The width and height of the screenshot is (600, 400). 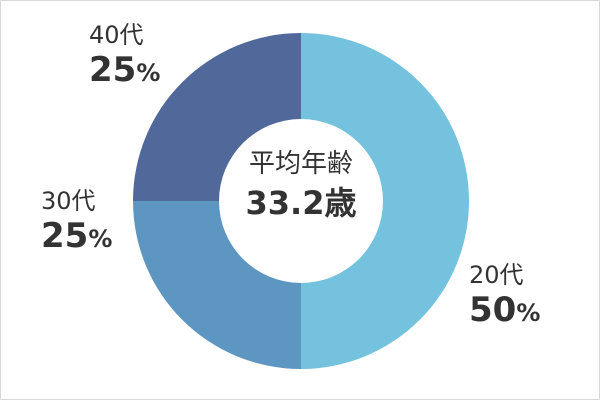 What do you see at coordinates (496, 275) in the screenshot?
I see `label-20s-name: 20代` at bounding box center [496, 275].